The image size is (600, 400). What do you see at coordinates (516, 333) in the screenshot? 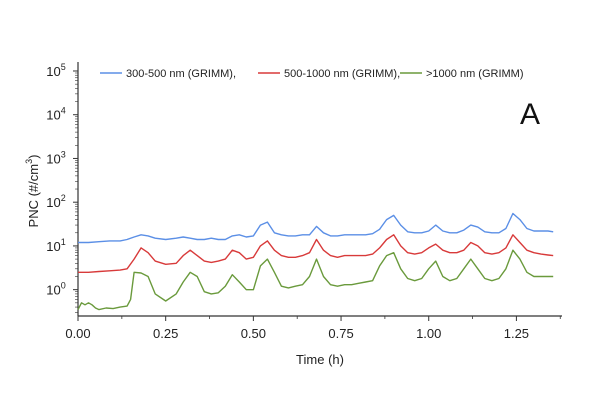
I see `x-tick-label: 1.25` at bounding box center [516, 333].